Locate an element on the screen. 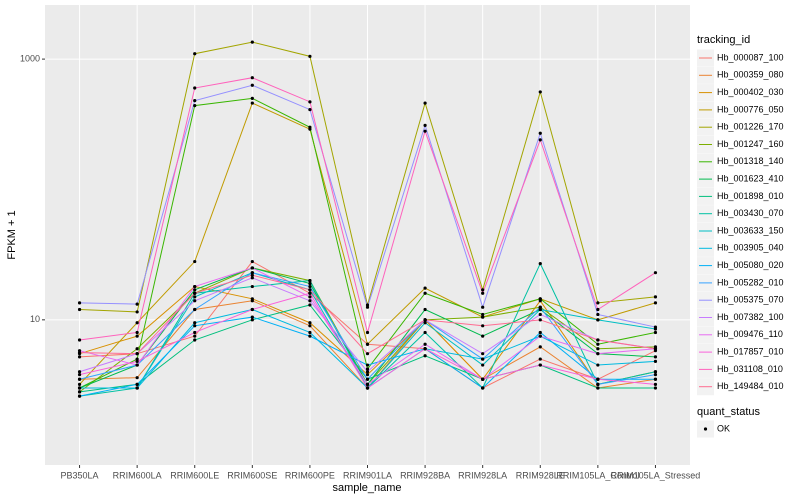 Image resolution: width=800 pixels, height=500 pixels. y-tick-label: 10 is located at coordinates (35, 319).